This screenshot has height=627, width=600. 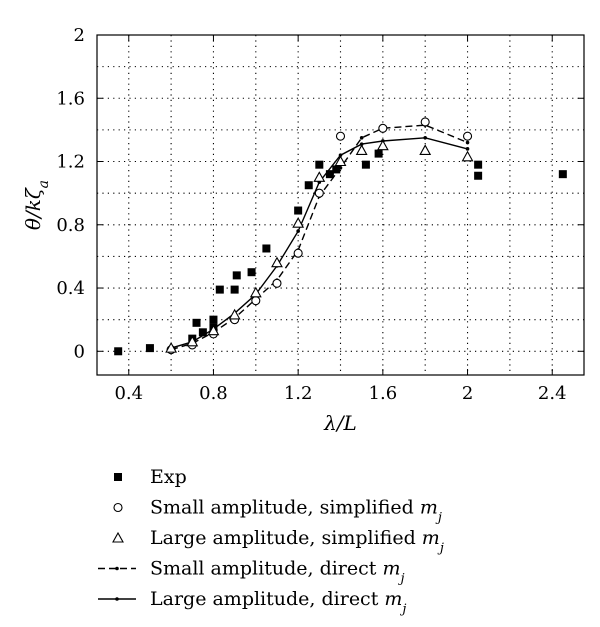 What do you see at coordinates (36, 205) in the screenshot?
I see `y-axis-label: θ/kζa` at bounding box center [36, 205].